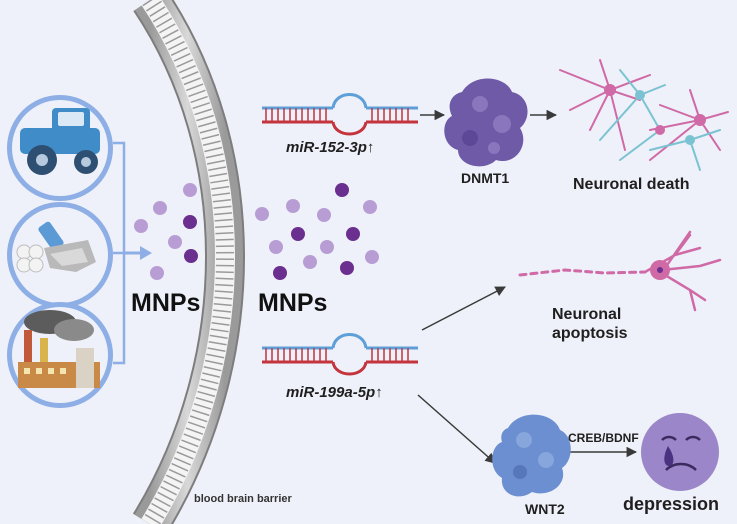 The width and height of the screenshot is (737, 524). I want to click on factory-icon, so click(60, 355).